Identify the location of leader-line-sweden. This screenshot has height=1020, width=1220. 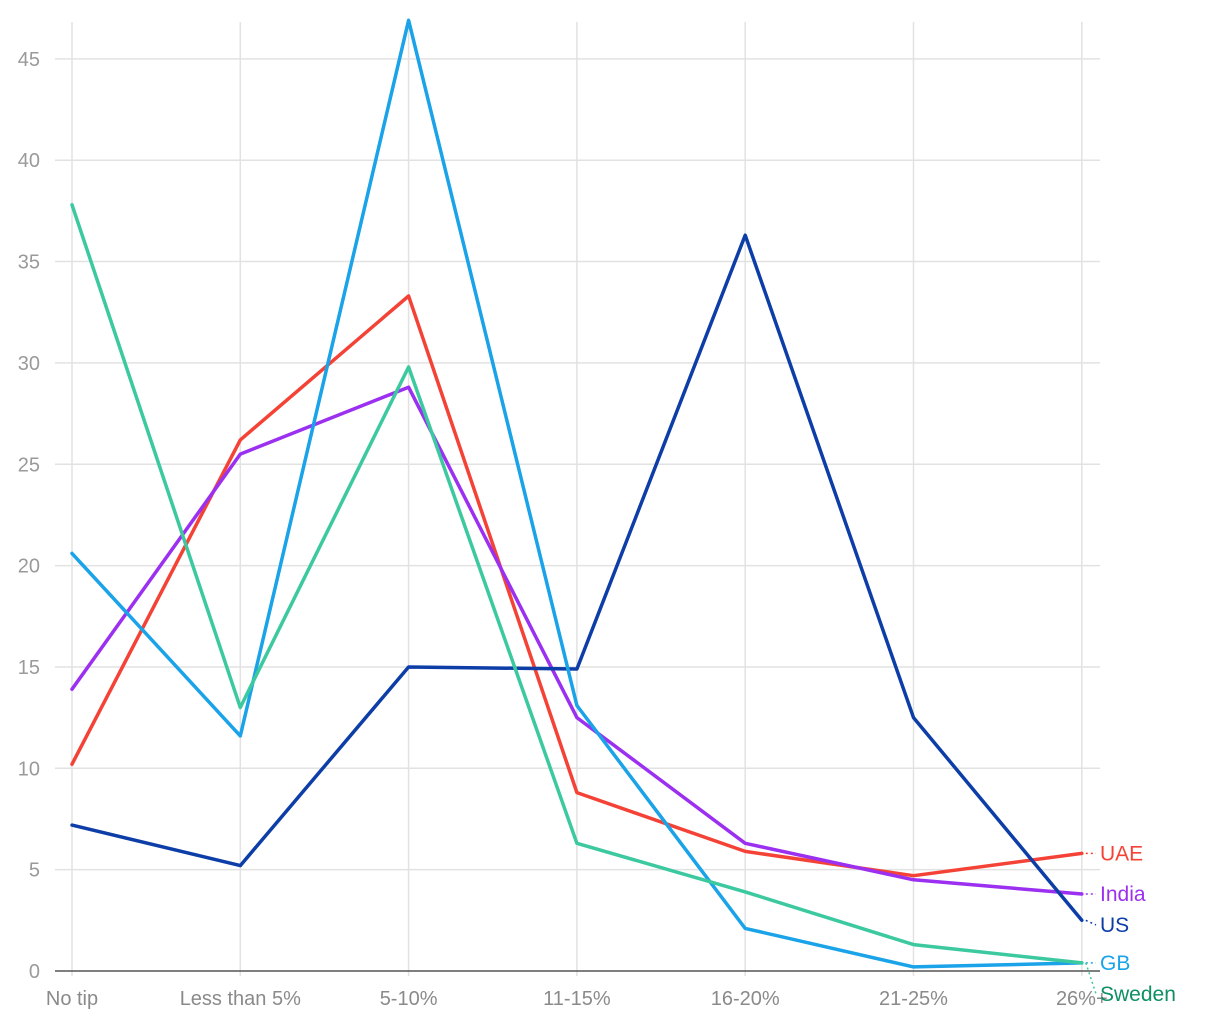
(1091, 978).